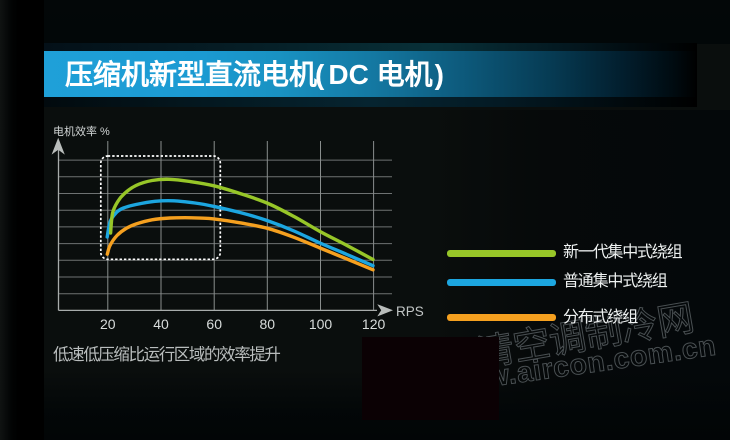 The image size is (730, 440). Describe the element at coordinates (410, 311) in the screenshot. I see `svg-text: RPS` at that location.